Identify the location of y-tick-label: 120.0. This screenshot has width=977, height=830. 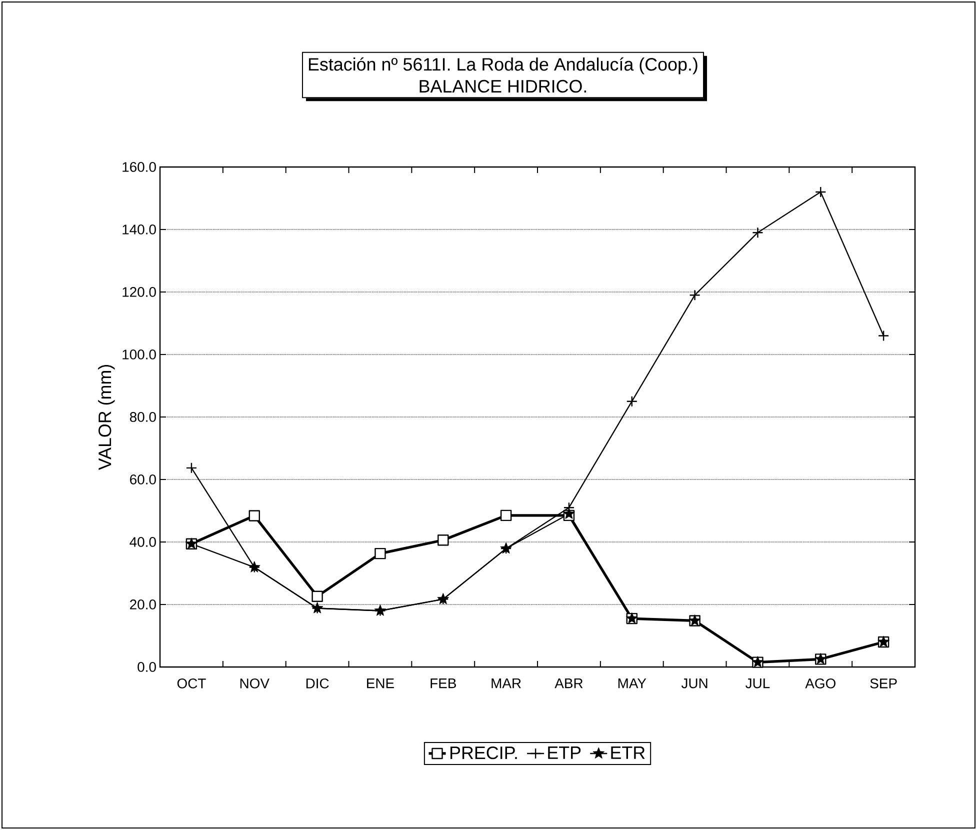
(139, 292).